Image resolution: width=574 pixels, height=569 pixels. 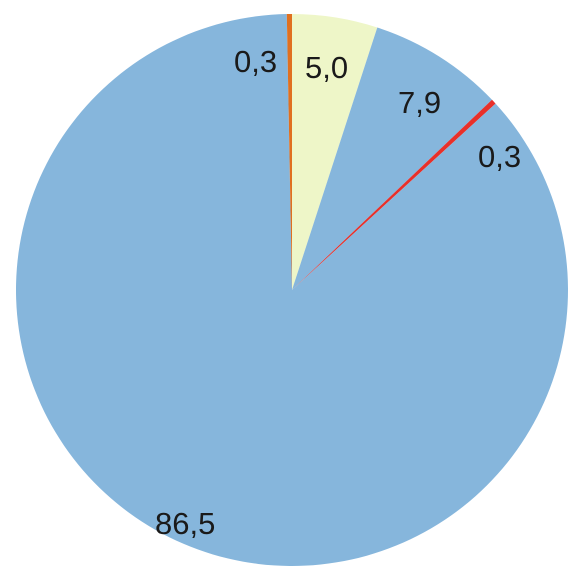 What do you see at coordinates (499, 156) in the screenshot?
I see `slice-label-0-3-right: 0,3` at bounding box center [499, 156].